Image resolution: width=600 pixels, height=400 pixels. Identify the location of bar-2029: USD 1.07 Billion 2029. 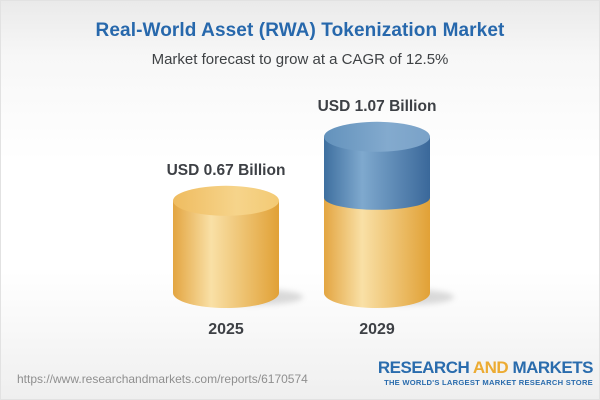
(386, 218).